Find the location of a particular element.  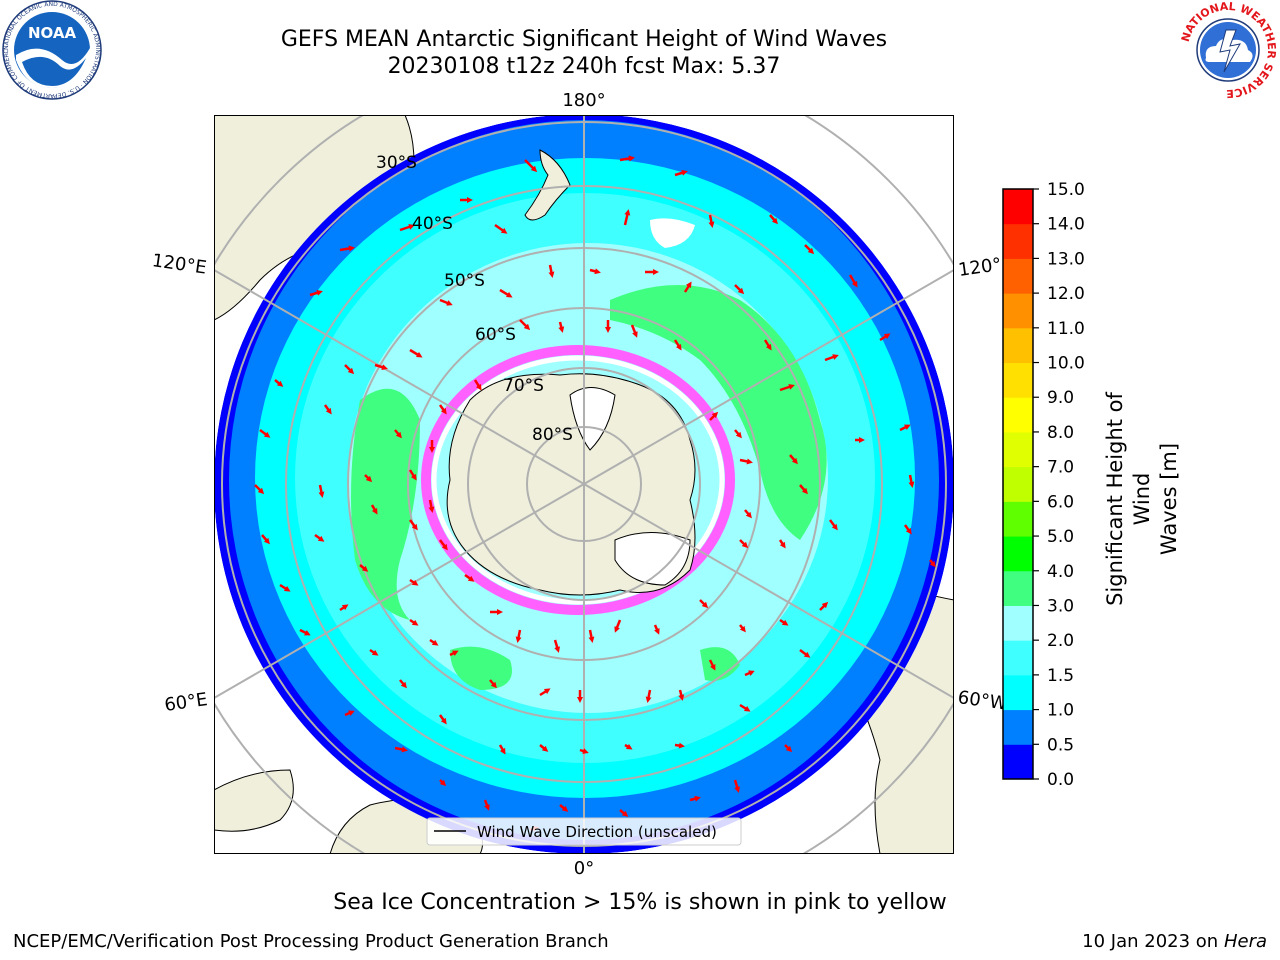

colorbar-tick-label: 1.5 is located at coordinates (1060, 676).